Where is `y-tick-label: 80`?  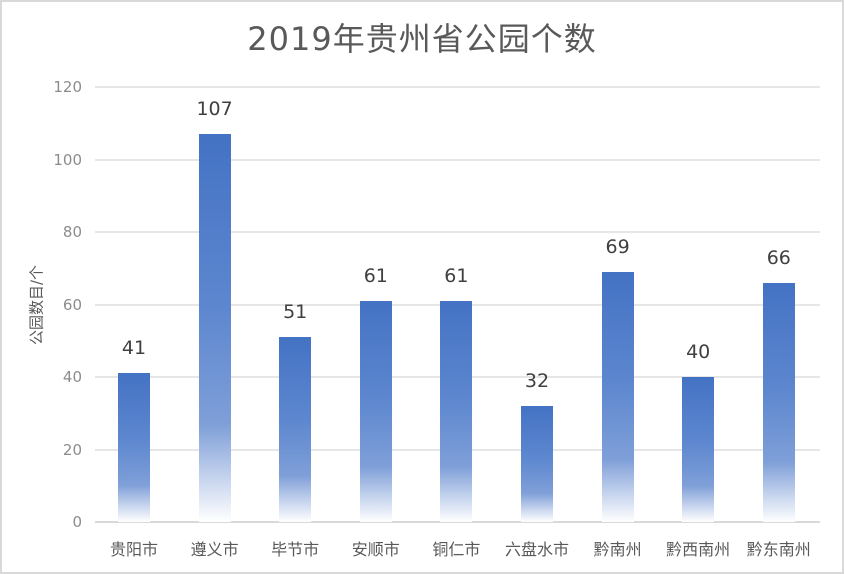
y-tick-label: 80 is located at coordinates (72, 232).